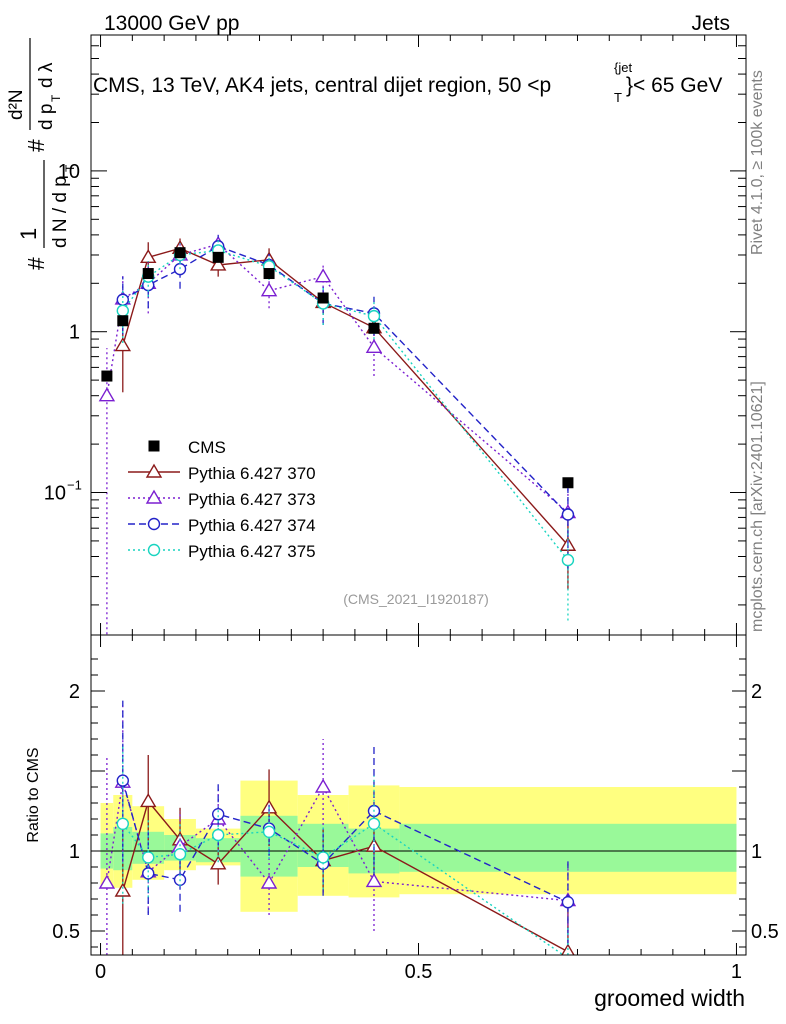  I want to click on y-axis-label-main: # 1 d N / d p T # d²N d p T d λ, so click(41, 154).